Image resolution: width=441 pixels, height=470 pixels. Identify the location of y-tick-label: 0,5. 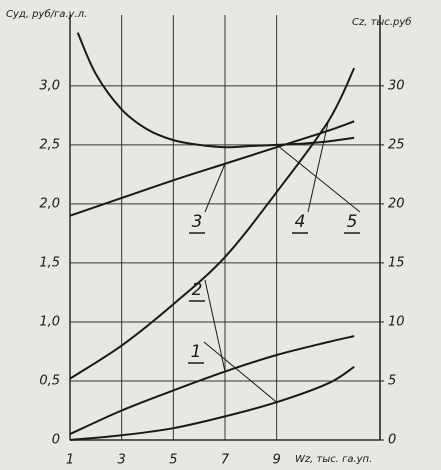
(49, 380).